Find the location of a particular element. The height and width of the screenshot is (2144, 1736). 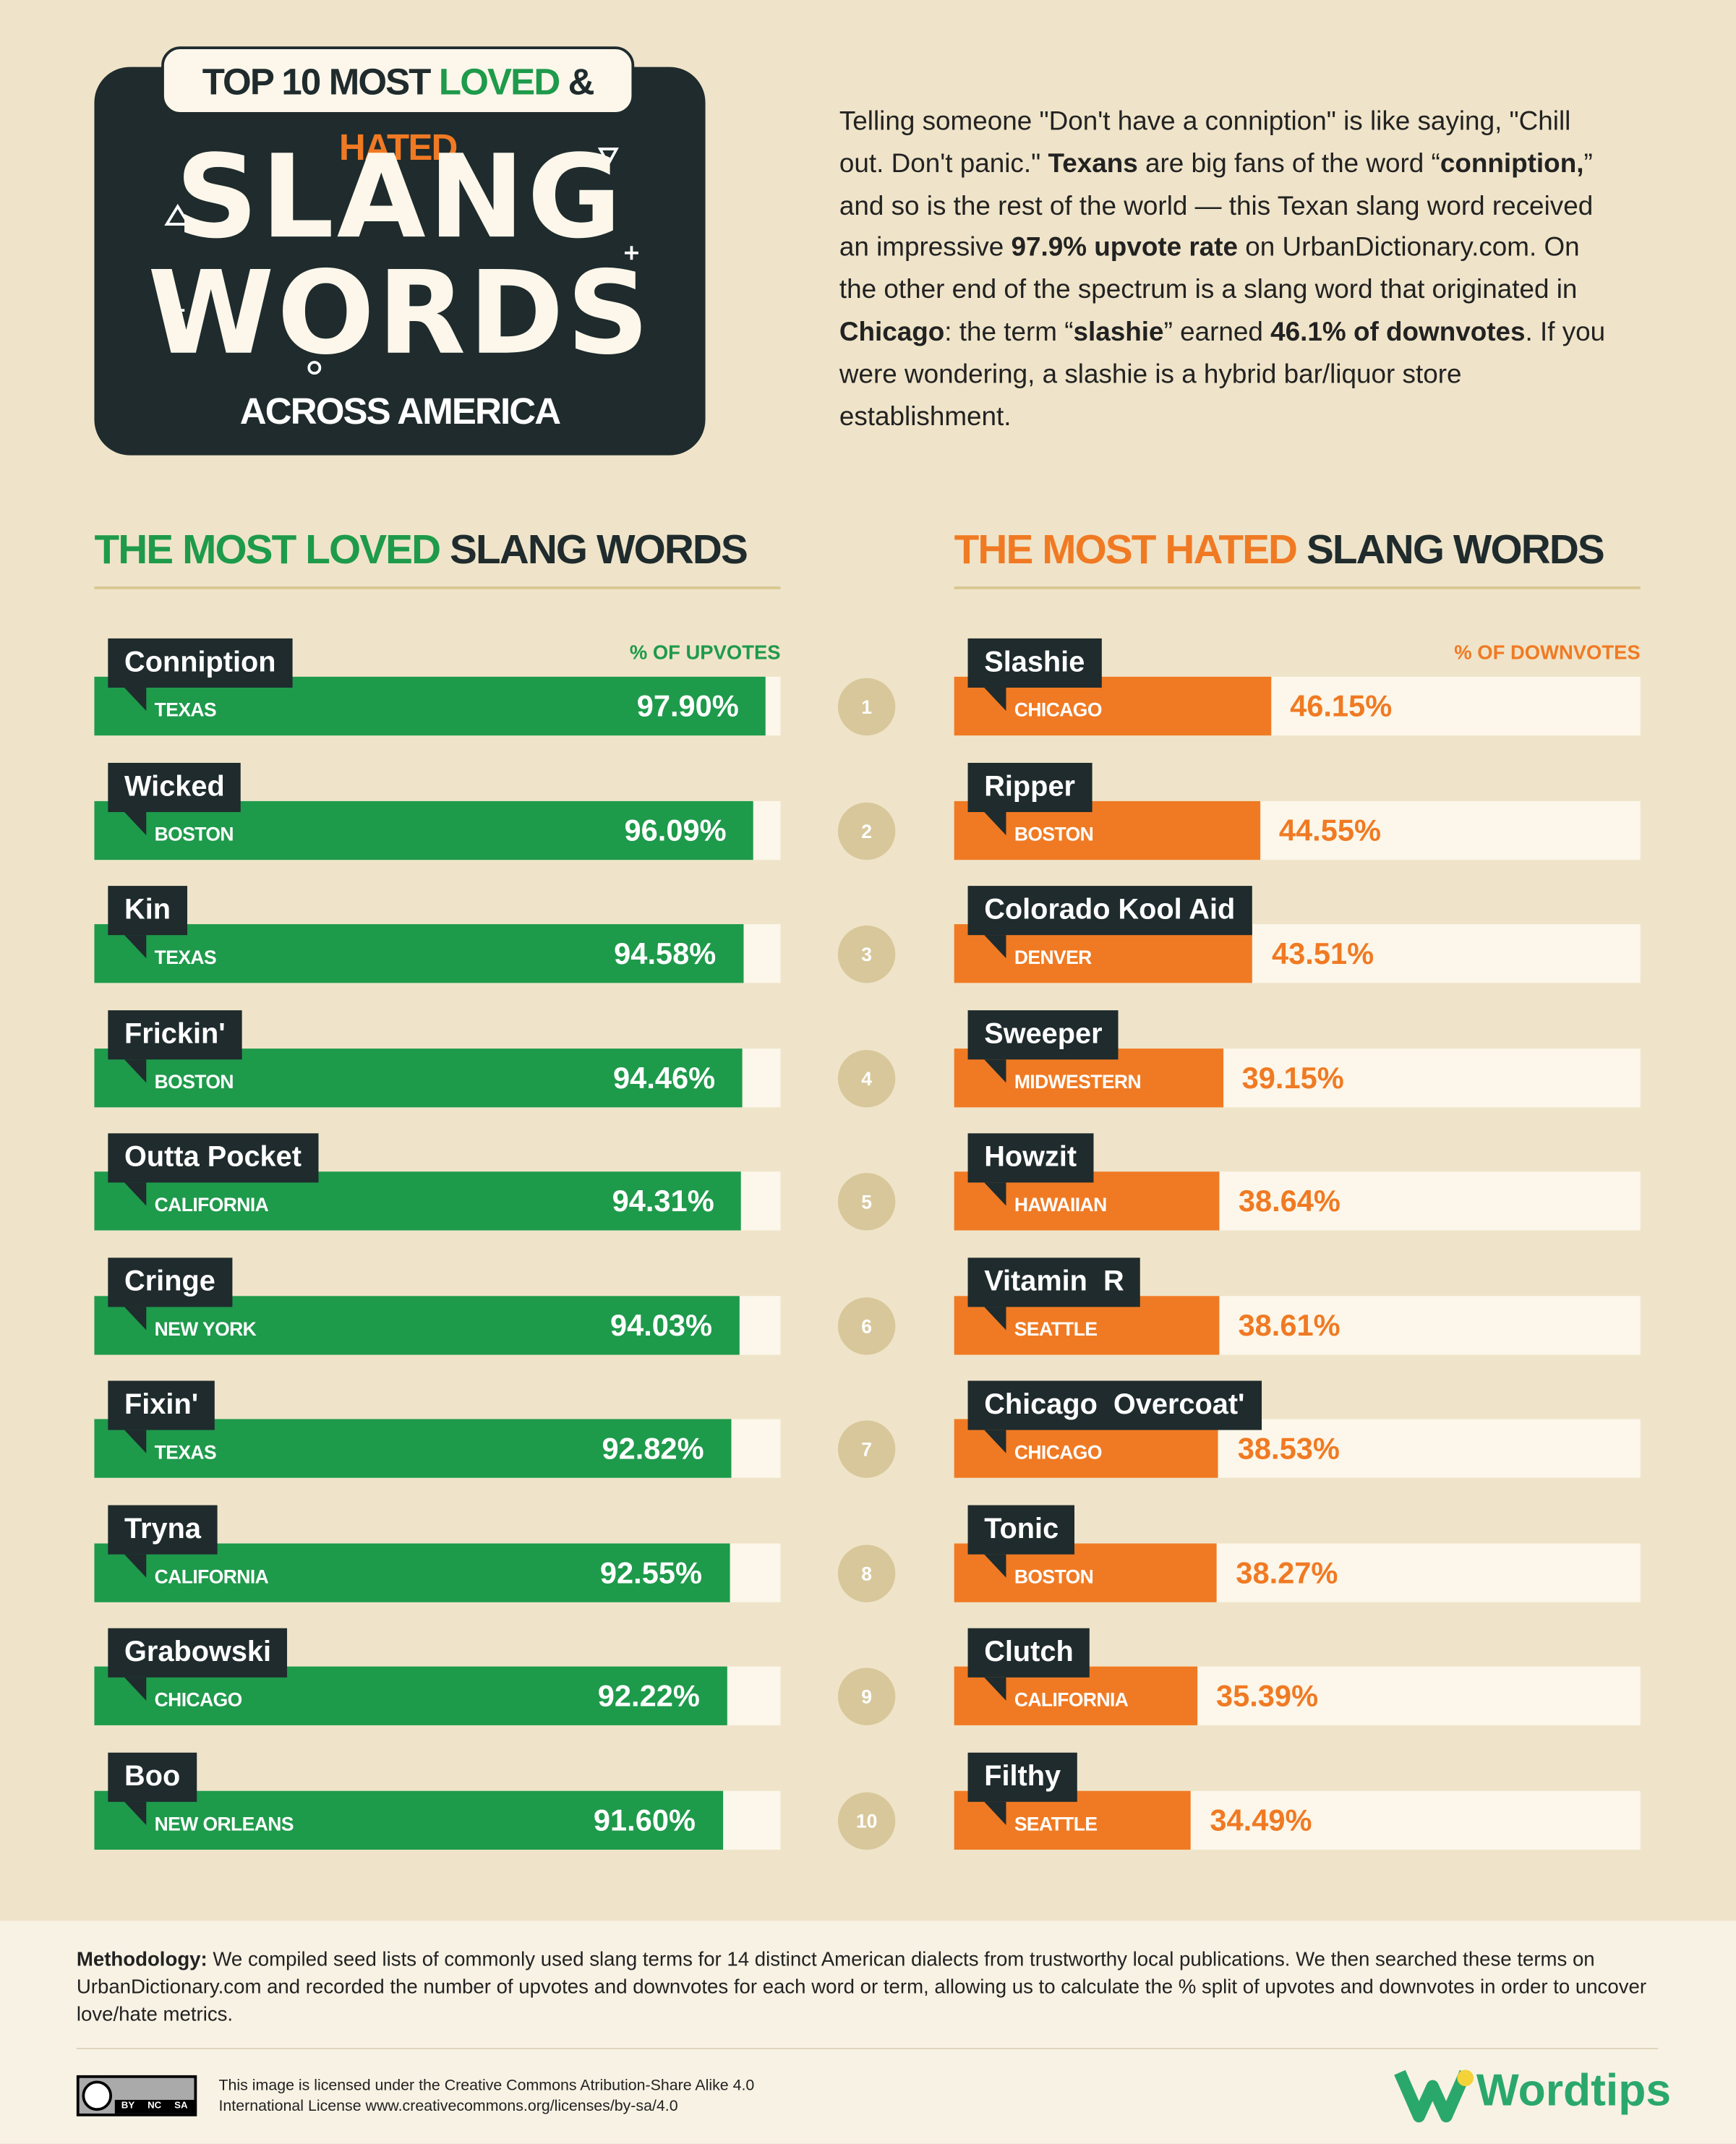

rank-badge: 2 is located at coordinates (866, 831).